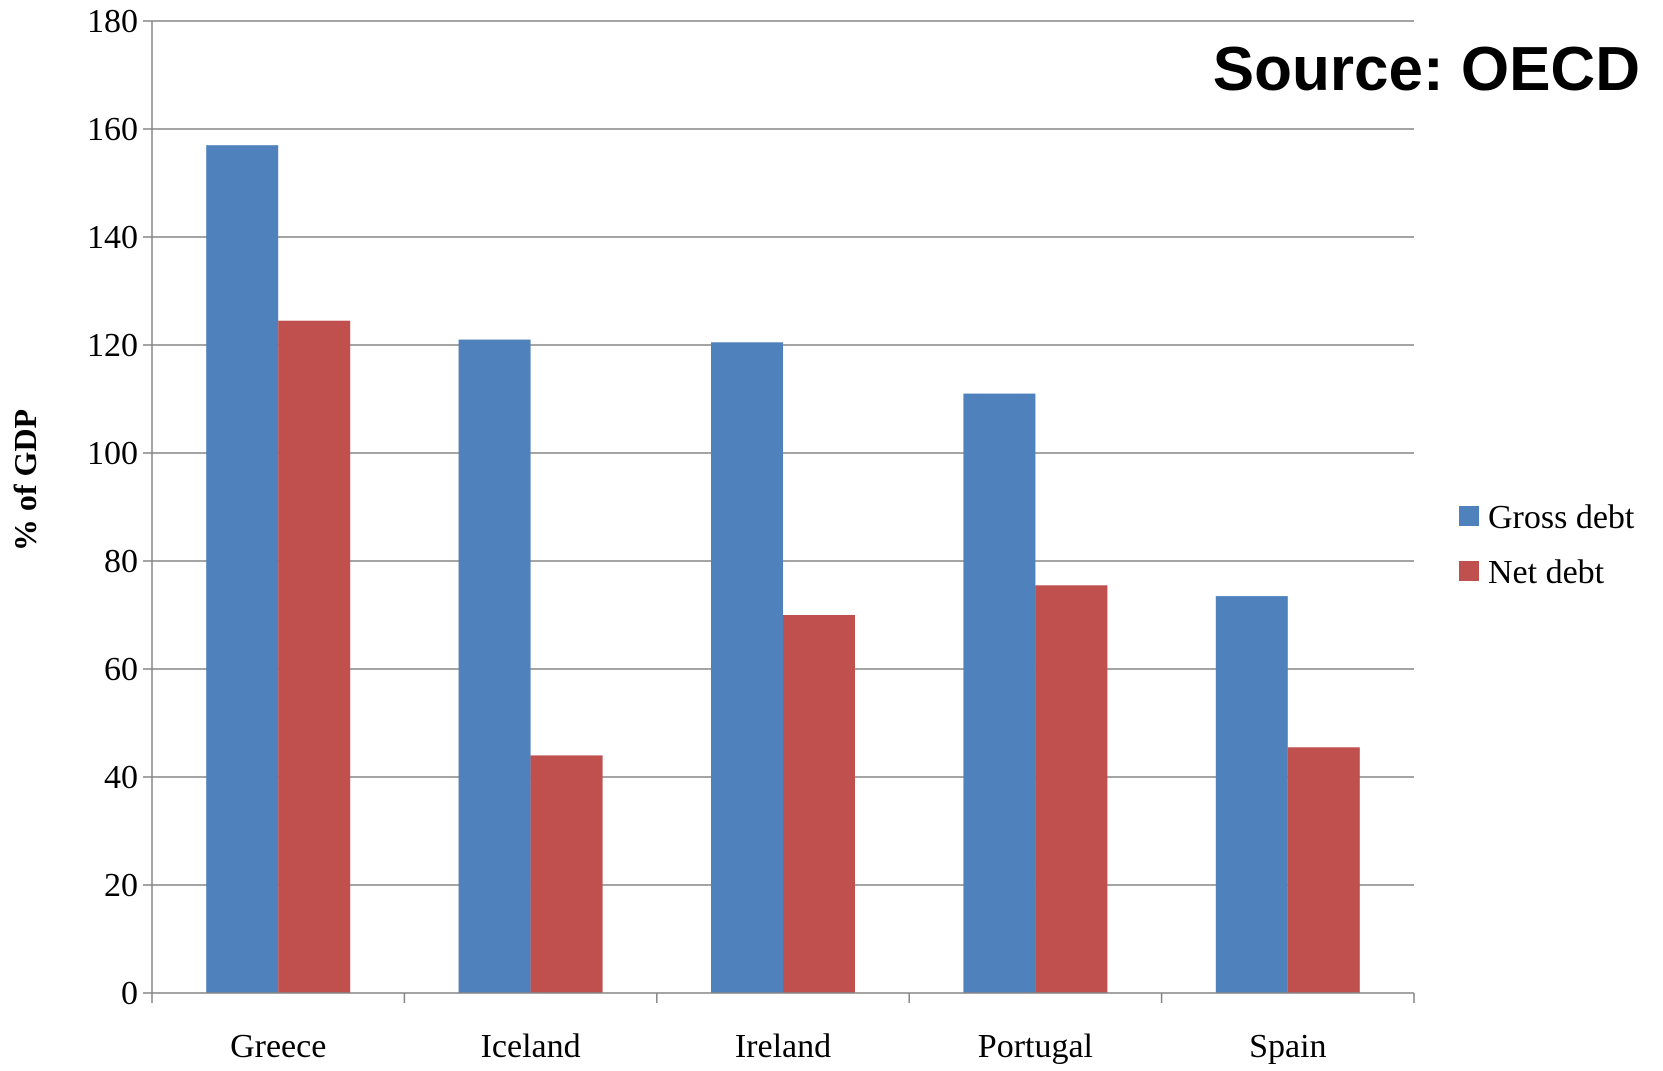 The height and width of the screenshot is (1071, 1663). I want to click on legend: Gross debt Net debt, so click(1547, 545).